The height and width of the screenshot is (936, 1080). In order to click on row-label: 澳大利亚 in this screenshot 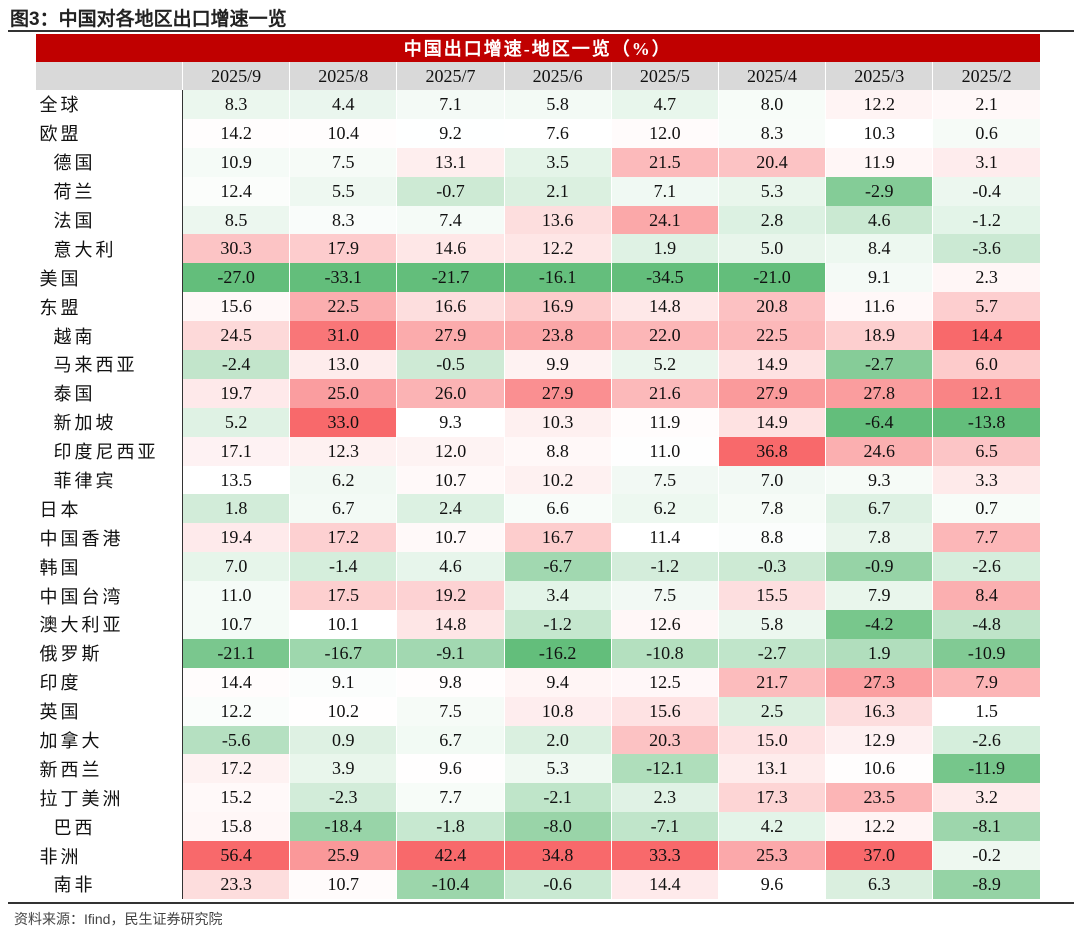, I will do `click(109, 624)`.